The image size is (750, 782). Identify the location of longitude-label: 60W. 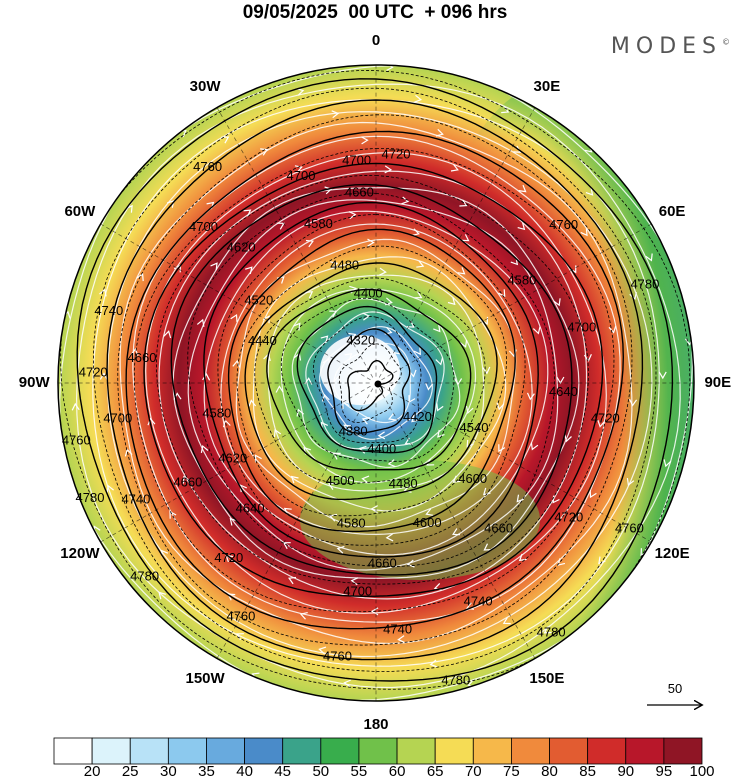
(80, 211).